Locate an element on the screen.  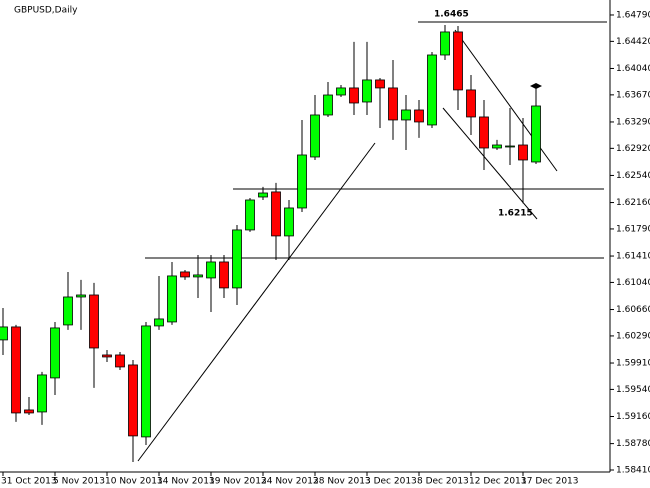
y-tick-label: 1.58780 is located at coordinates (633, 444).